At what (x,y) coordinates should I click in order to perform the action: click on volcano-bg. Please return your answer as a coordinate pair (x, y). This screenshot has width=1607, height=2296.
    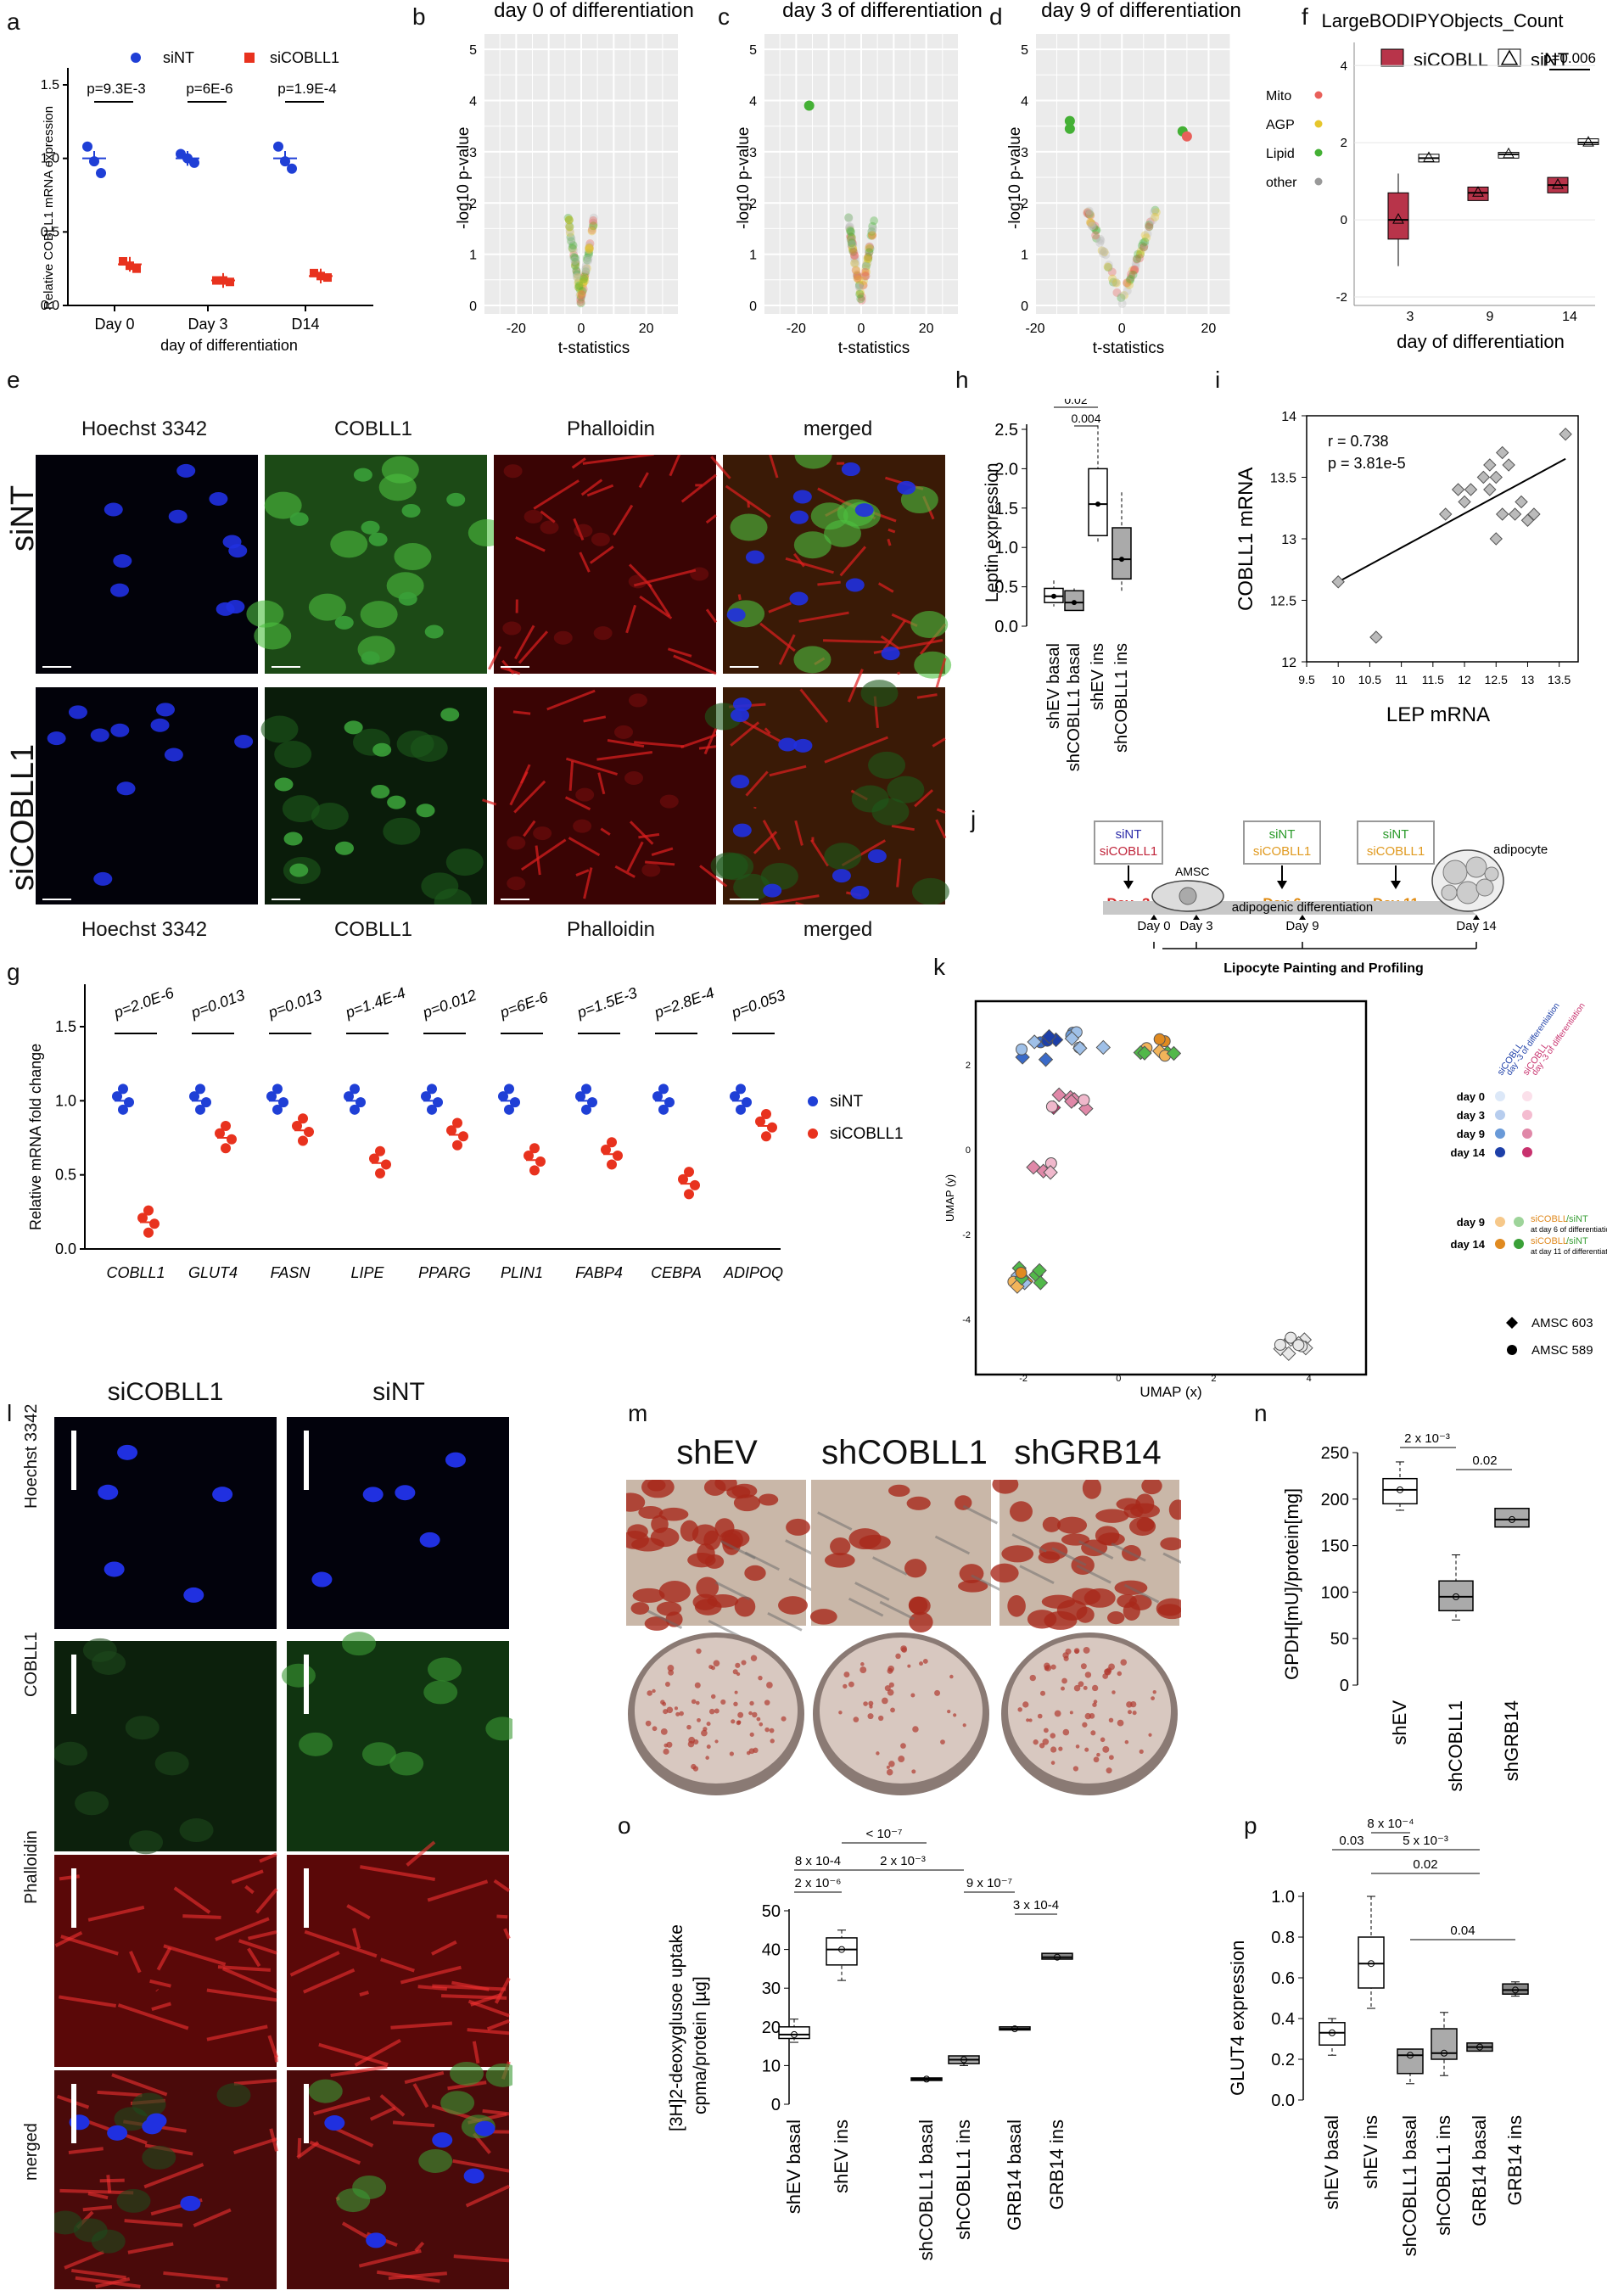
    Looking at the image, I should click on (1132, 174).